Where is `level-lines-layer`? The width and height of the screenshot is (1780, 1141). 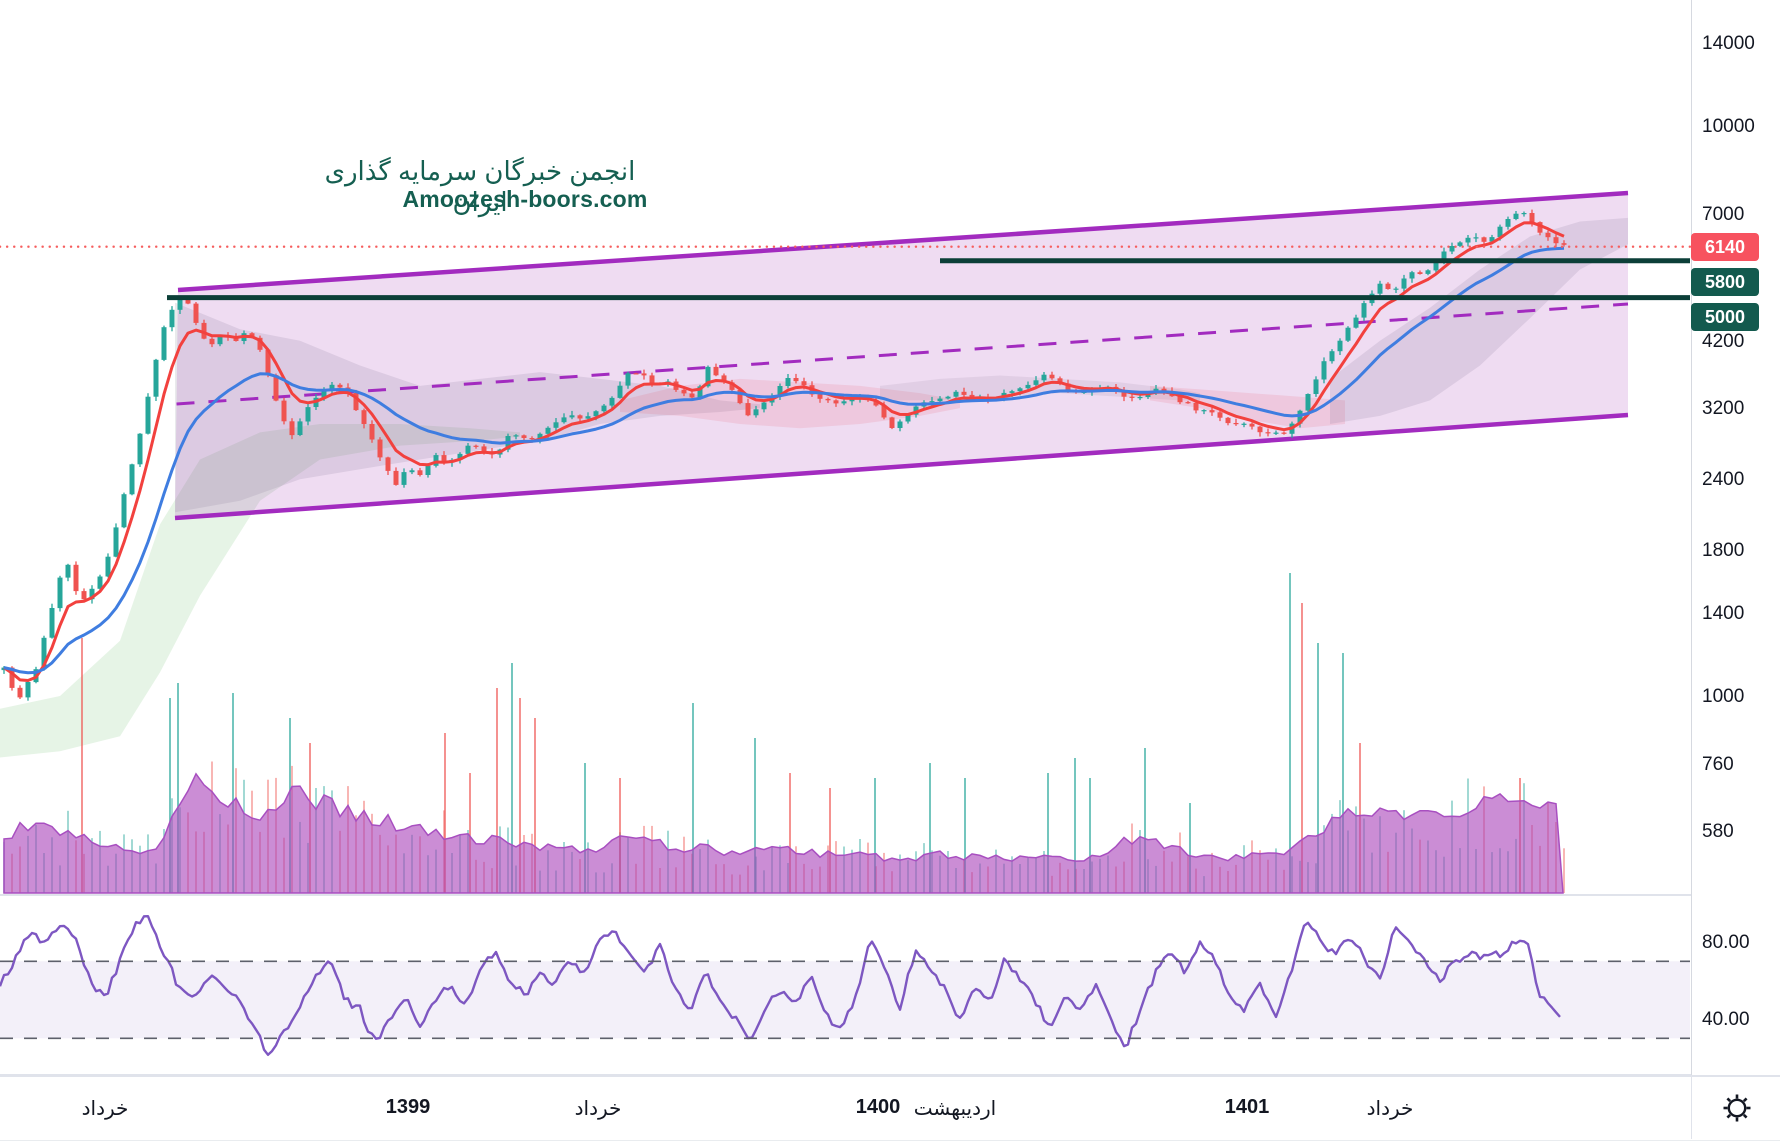
level-lines-layer is located at coordinates (846, 273).